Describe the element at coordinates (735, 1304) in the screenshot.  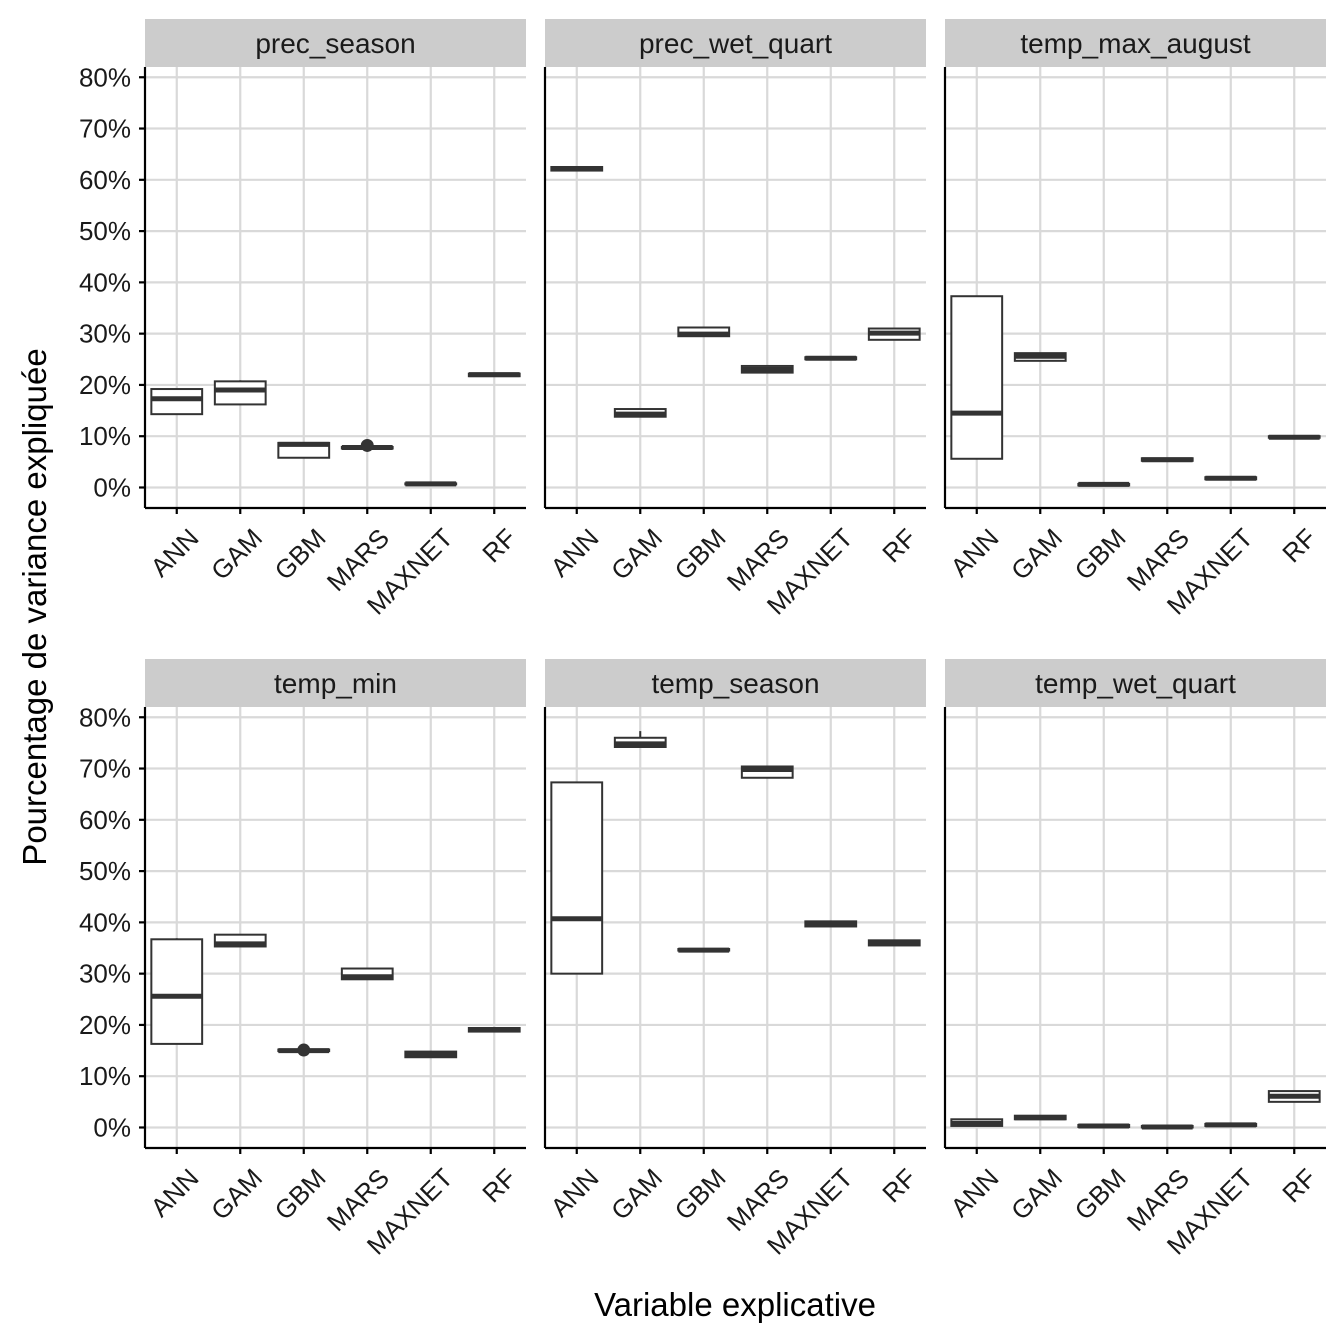
I see `x-axis-title: Variable explicative` at that location.